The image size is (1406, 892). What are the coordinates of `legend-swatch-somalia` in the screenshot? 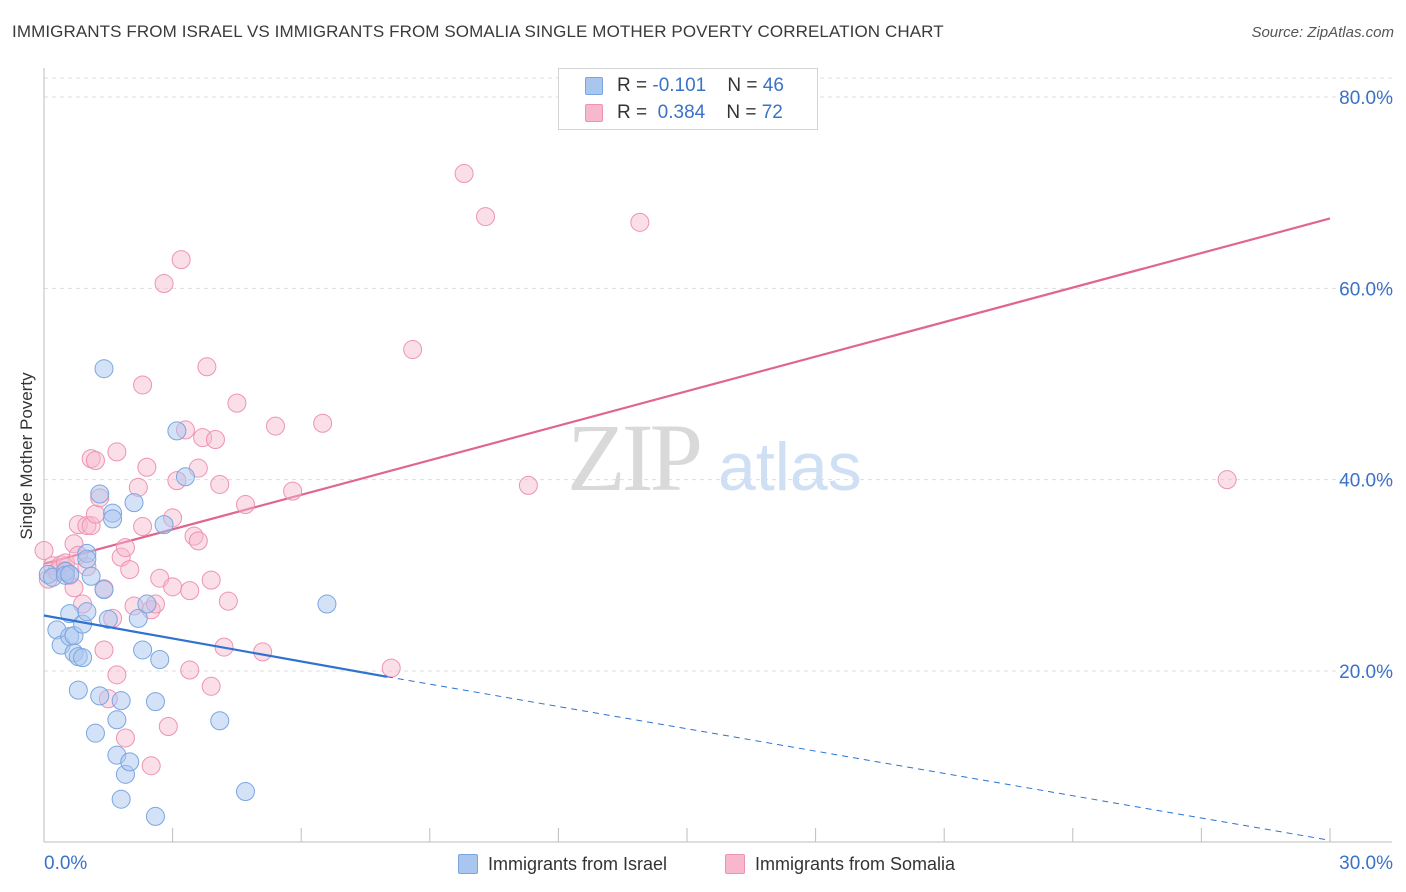 It's located at (594, 113).